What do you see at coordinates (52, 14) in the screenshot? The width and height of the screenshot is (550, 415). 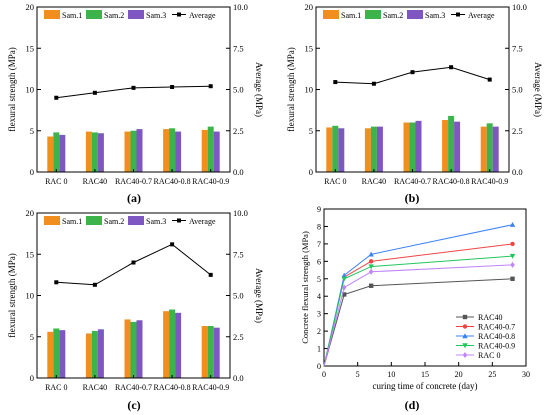 I see `legend-swatch-sam1` at bounding box center [52, 14].